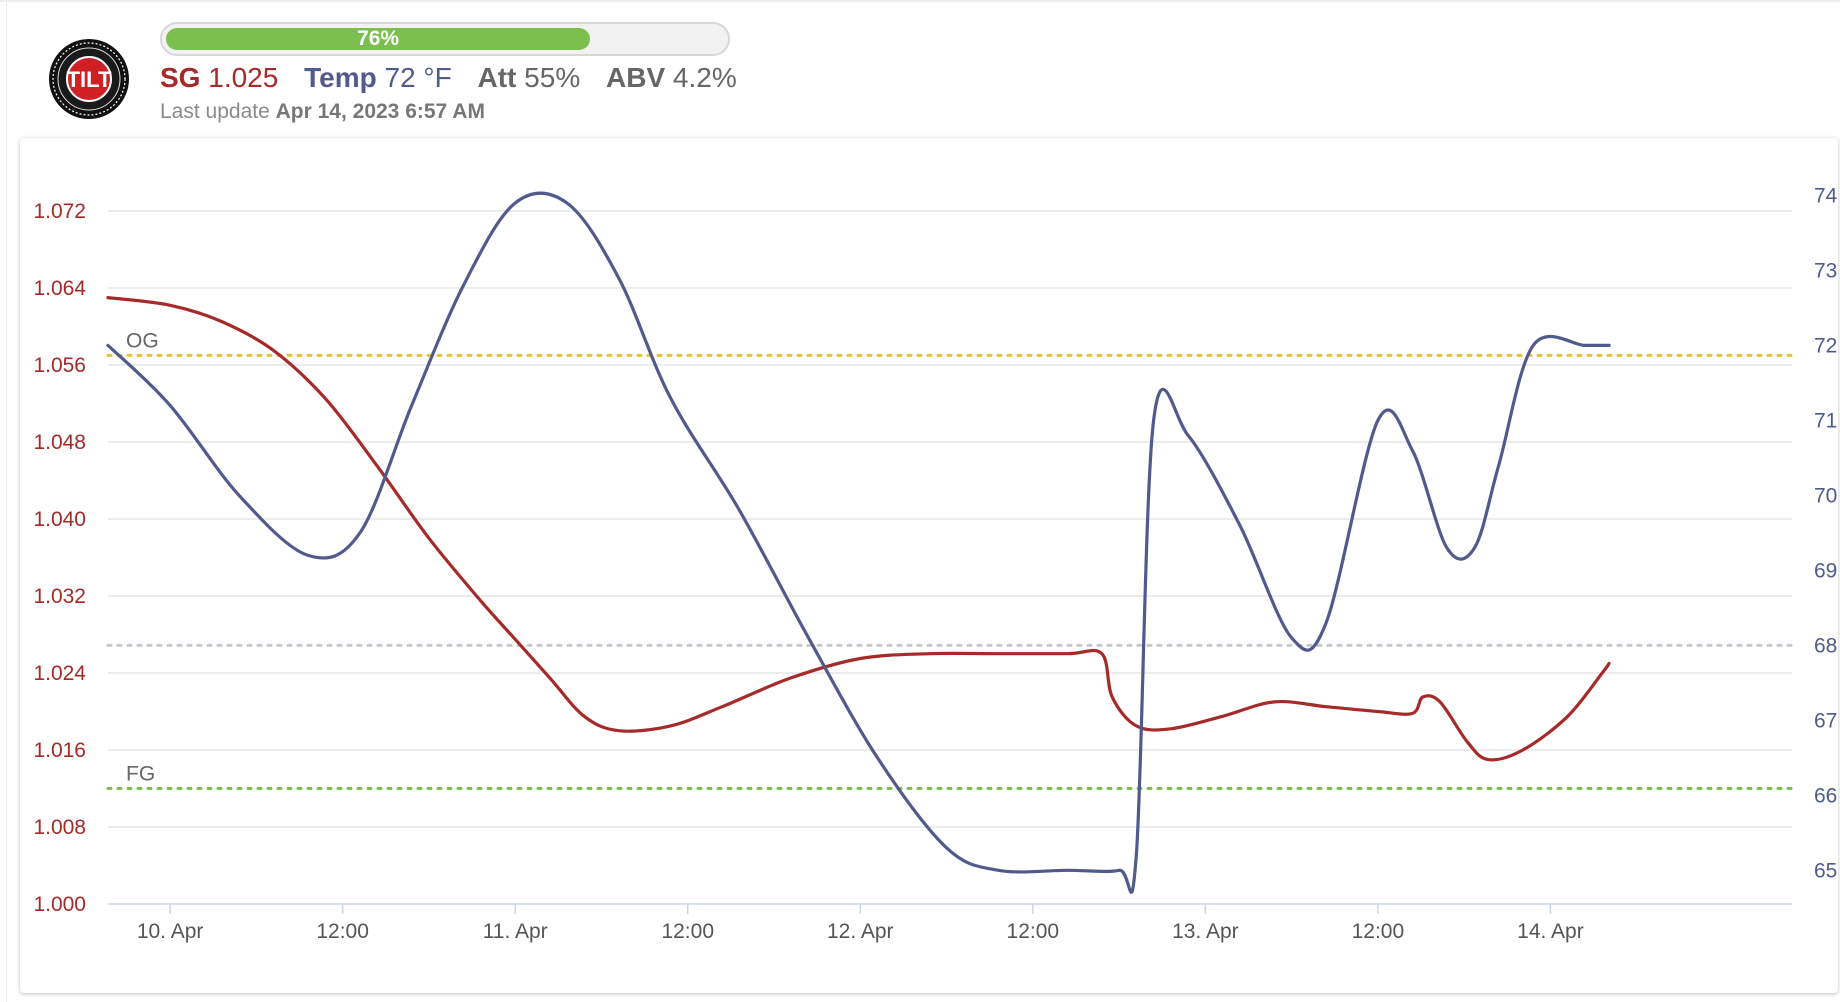  Describe the element at coordinates (140, 773) in the screenshot. I see `plot-line-label: FG` at that location.